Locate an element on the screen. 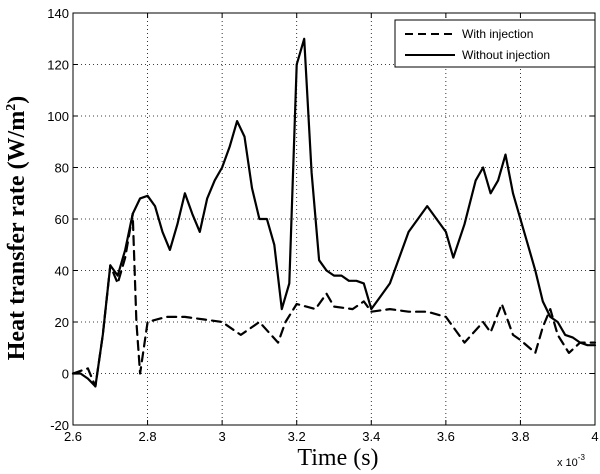 This screenshot has width=600, height=474. x-tick-label: 3.2 is located at coordinates (297, 436).